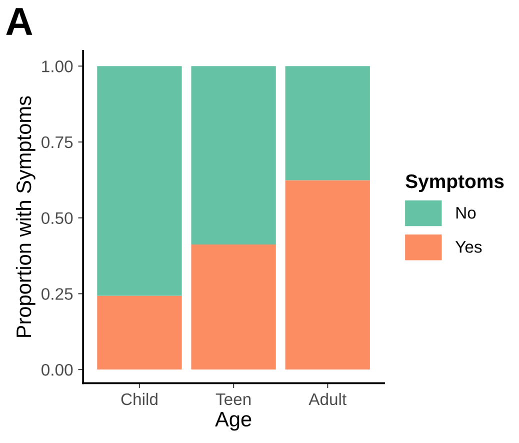 This screenshot has width=519, height=443. I want to click on x-axis-title: Age, so click(233, 421).